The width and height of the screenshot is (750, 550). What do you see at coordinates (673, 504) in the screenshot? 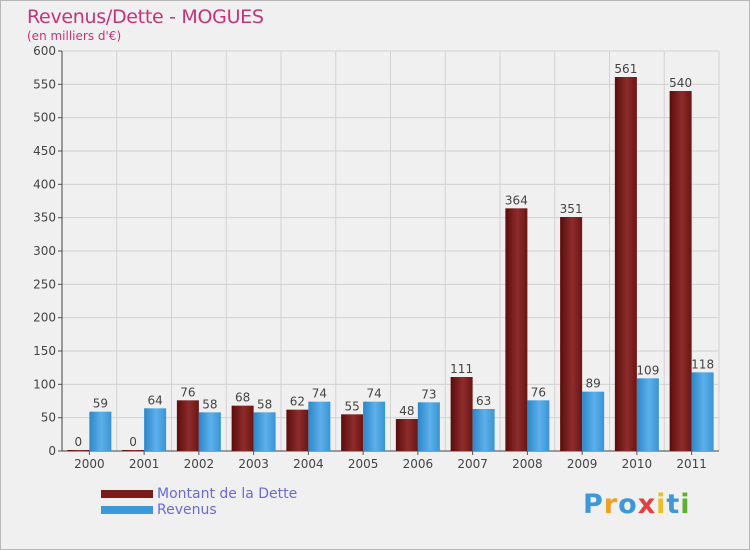
I see `logo-letter: t` at bounding box center [673, 504].